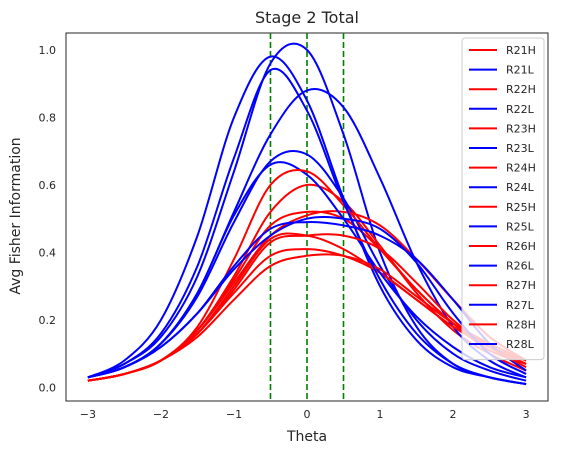 The width and height of the screenshot is (565, 454). I want to click on x-tick-label: 0, so click(307, 414).